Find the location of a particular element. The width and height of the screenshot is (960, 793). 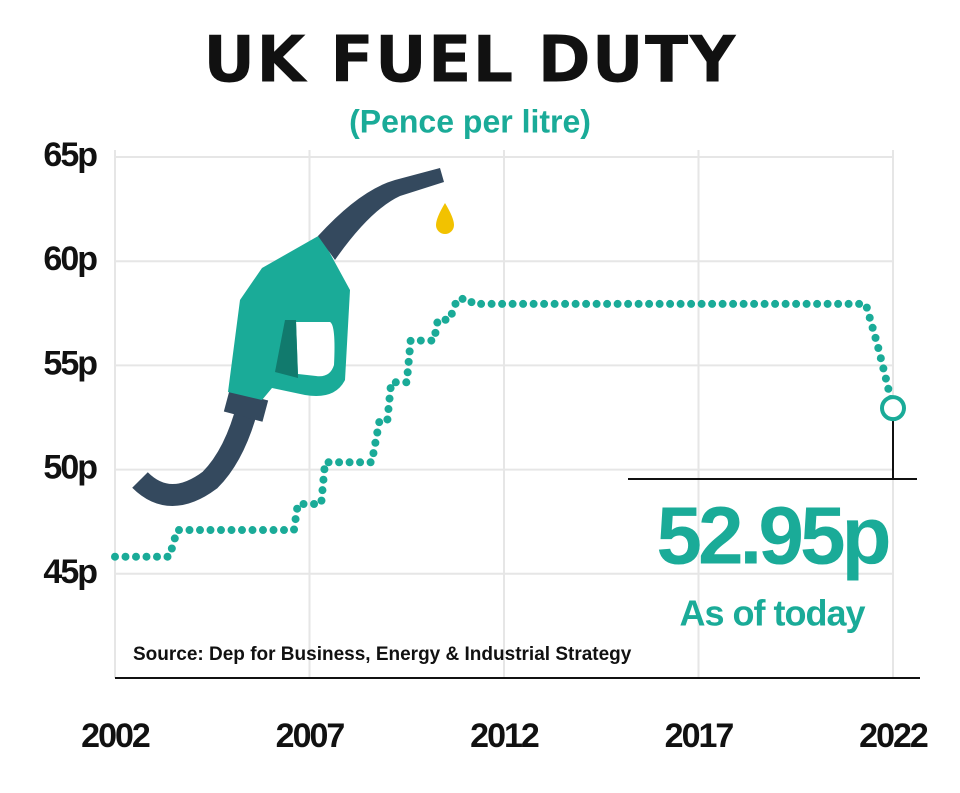

x-tick-label: 2012 is located at coordinates (504, 736).